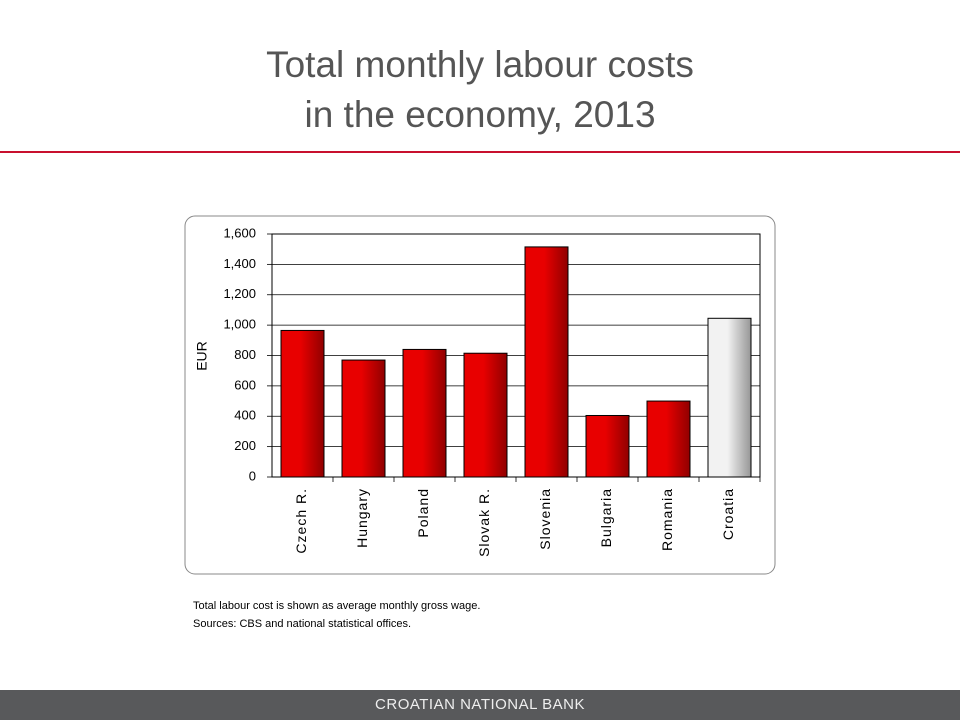 This screenshot has width=960, height=720. Describe the element at coordinates (423, 513) in the screenshot. I see `x-tick-label: Poland` at that location.